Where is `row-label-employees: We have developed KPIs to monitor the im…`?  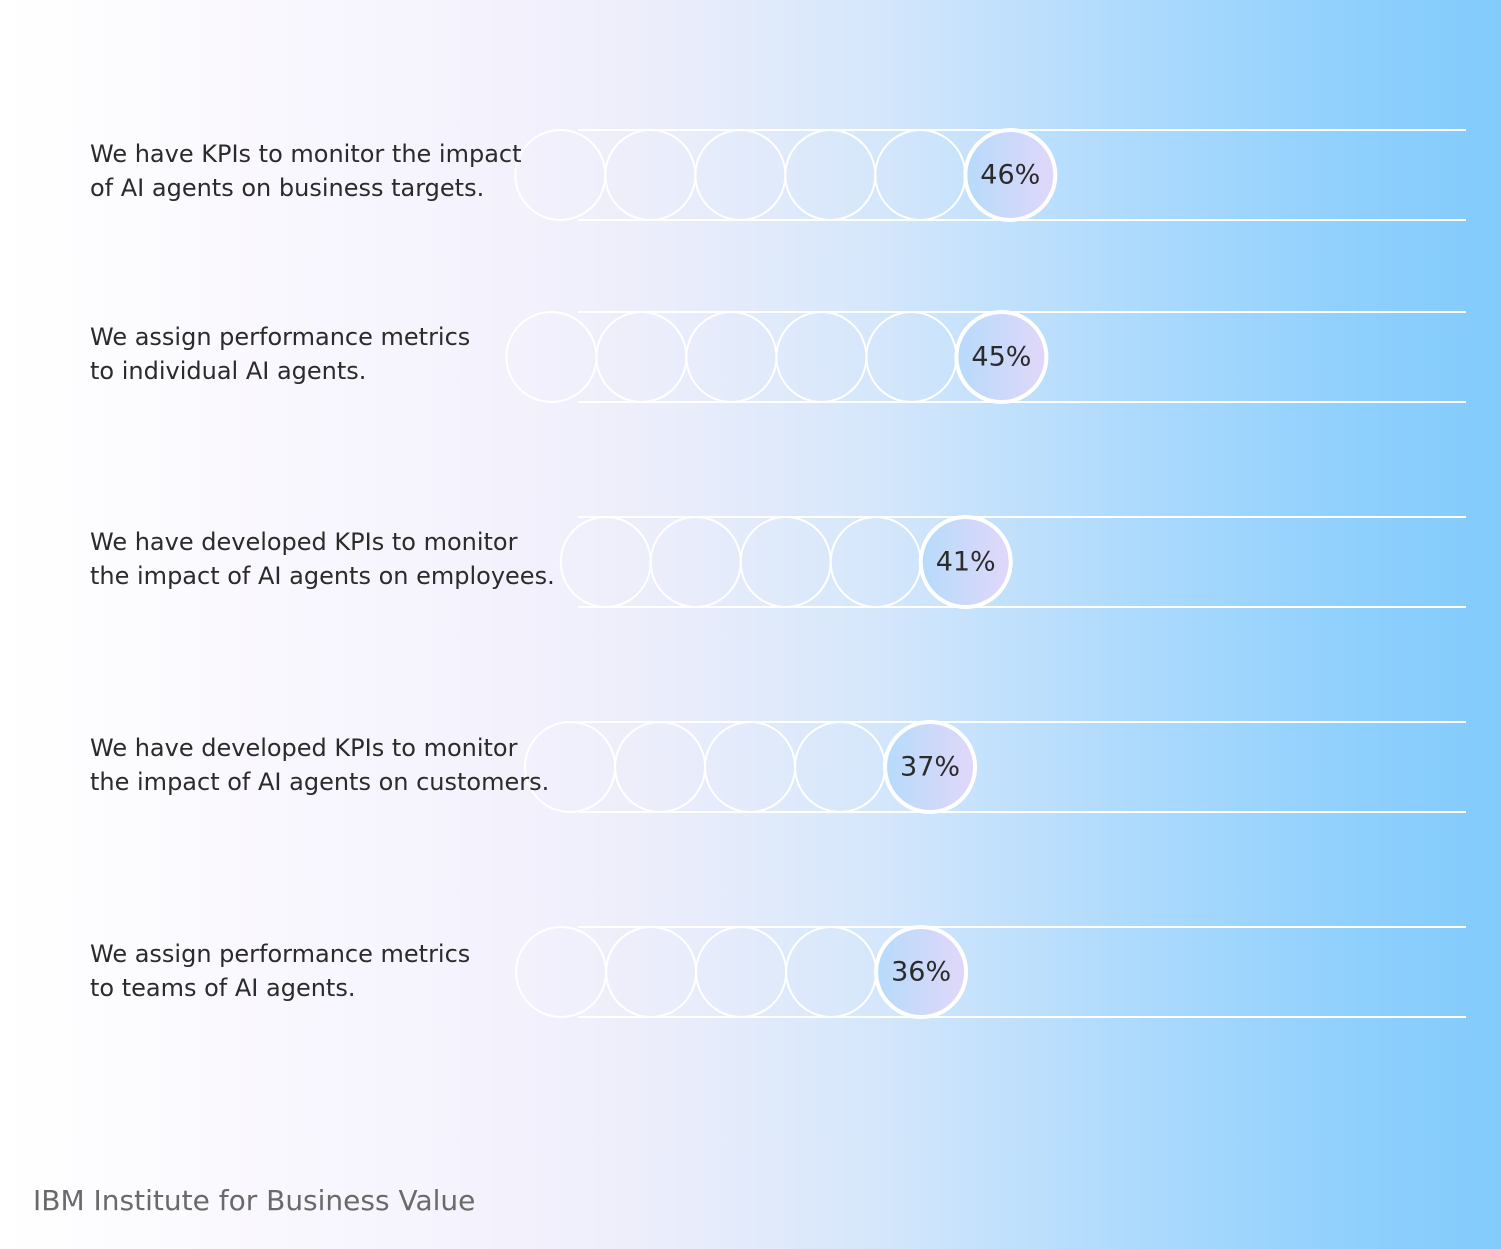 row-label-employees: We have developed KPIs to monitor the im… is located at coordinates (322, 559).